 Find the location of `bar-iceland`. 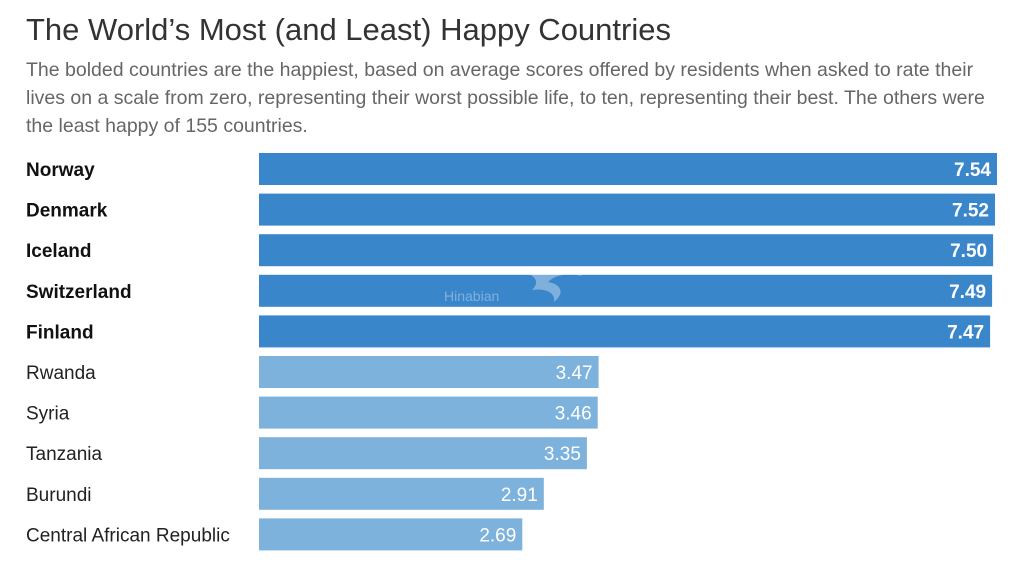

bar-iceland is located at coordinates (626, 250).